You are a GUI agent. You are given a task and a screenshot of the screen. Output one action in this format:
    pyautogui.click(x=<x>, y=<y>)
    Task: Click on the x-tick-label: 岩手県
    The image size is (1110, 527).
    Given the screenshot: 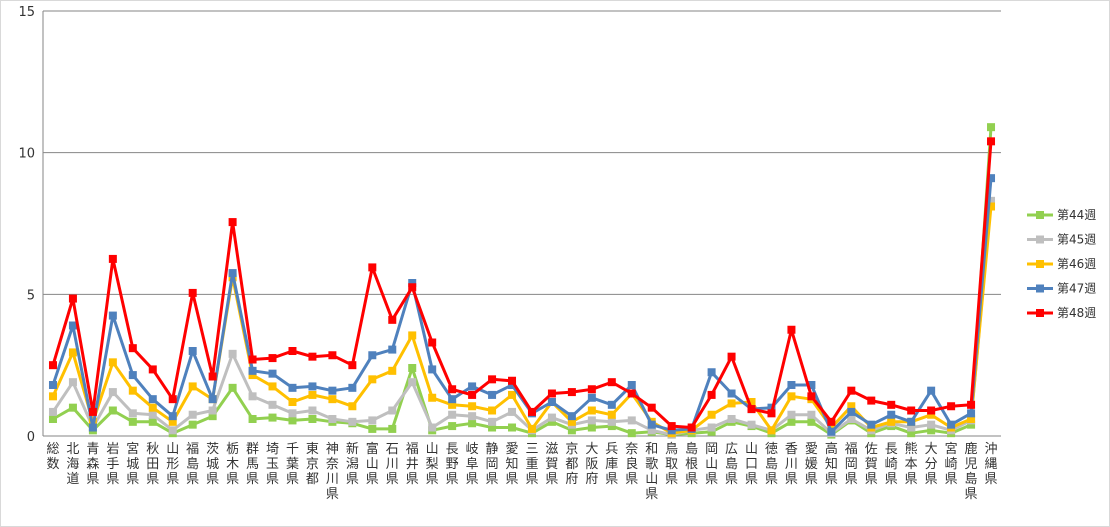 What is the action you would take?
    pyautogui.click(x=112, y=464)
    